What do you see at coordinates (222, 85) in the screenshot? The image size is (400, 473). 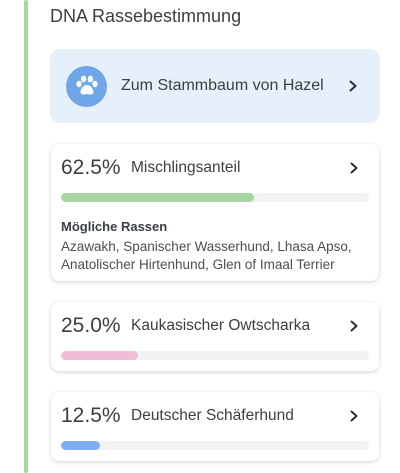 I see `pedigree-link-label: Zum Stammbaum von Hazel` at bounding box center [222, 85].